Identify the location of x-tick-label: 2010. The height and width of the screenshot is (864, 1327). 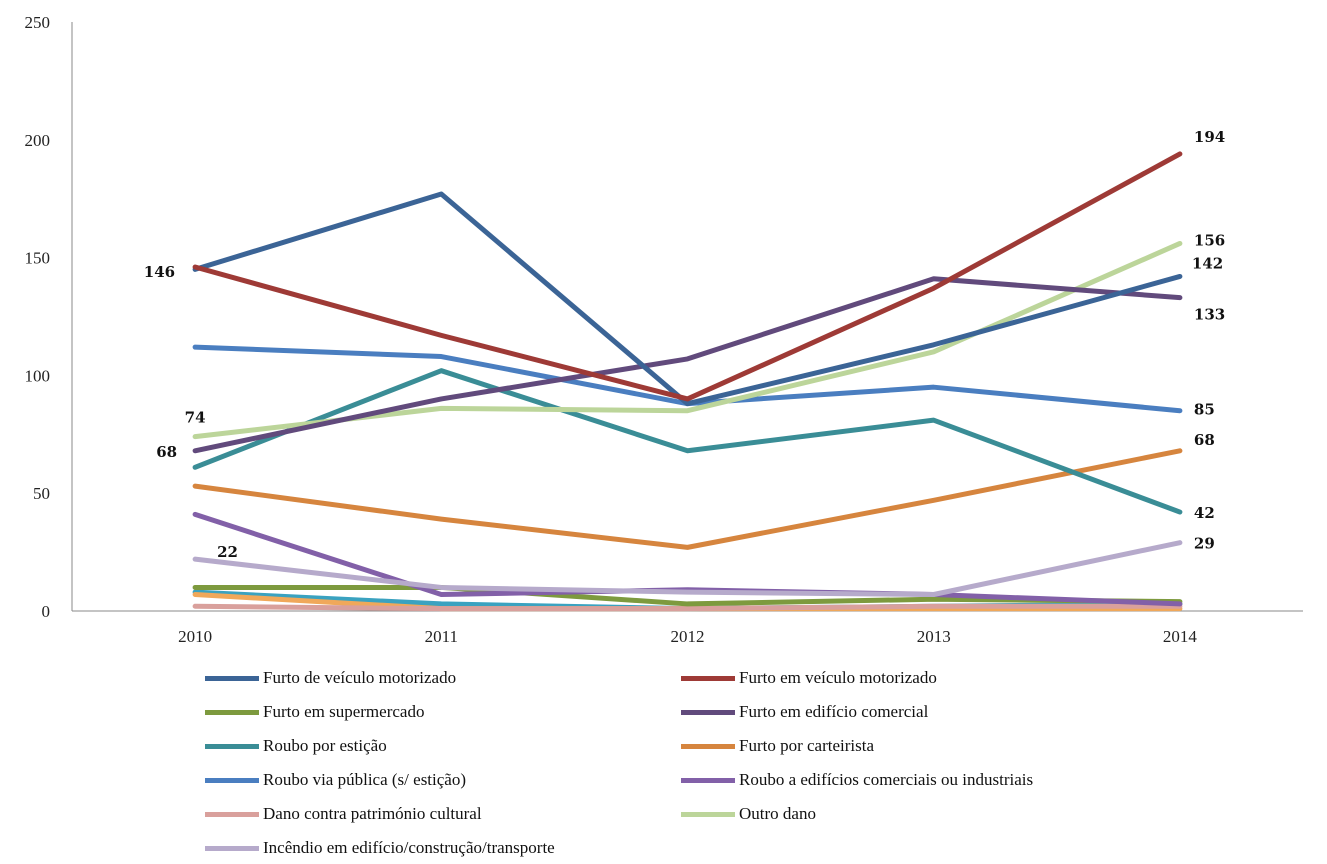
(195, 636).